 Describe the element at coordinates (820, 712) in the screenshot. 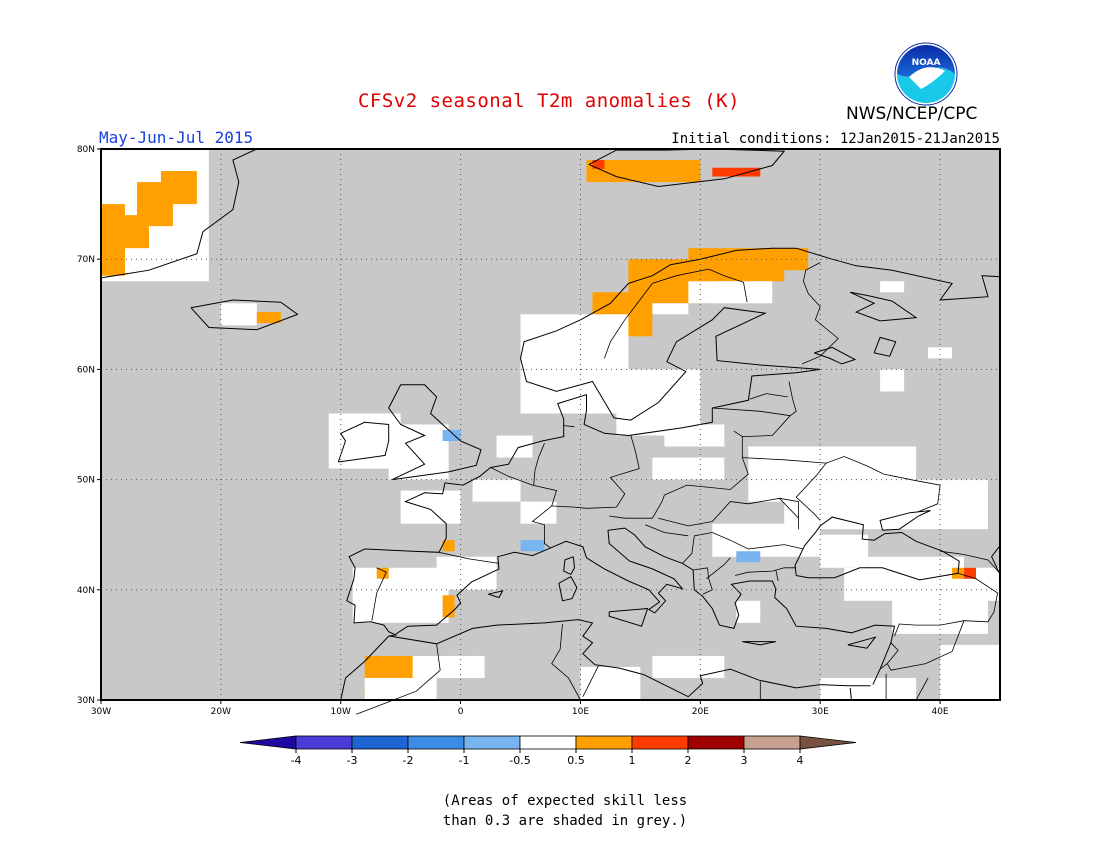

I see `lon-tick-label: 30E` at that location.